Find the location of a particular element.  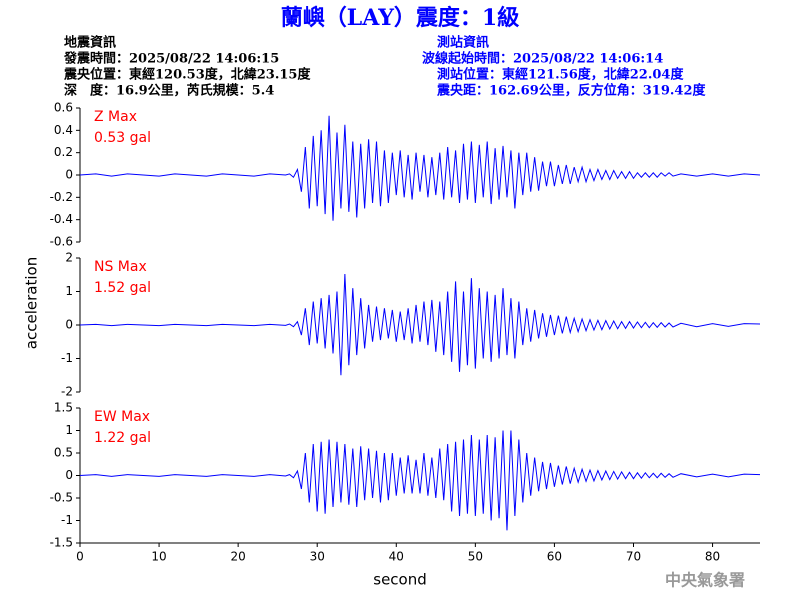

max-label: 1.52 gal is located at coordinates (122, 288).